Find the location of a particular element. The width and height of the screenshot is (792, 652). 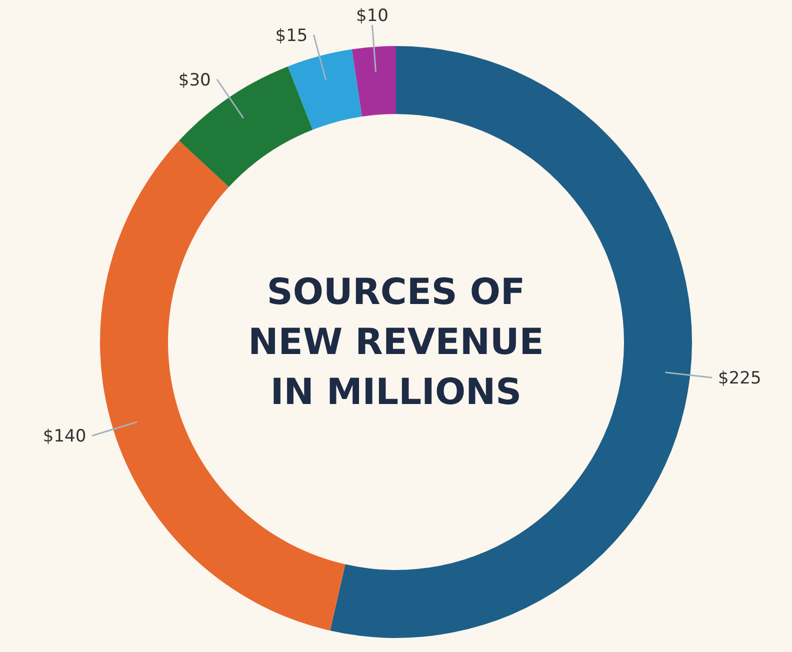

data-label: $225 is located at coordinates (740, 378).